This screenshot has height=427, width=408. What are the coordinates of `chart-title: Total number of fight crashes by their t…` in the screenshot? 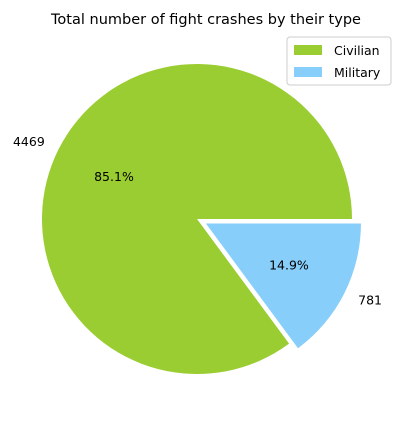 It's located at (205, 20).